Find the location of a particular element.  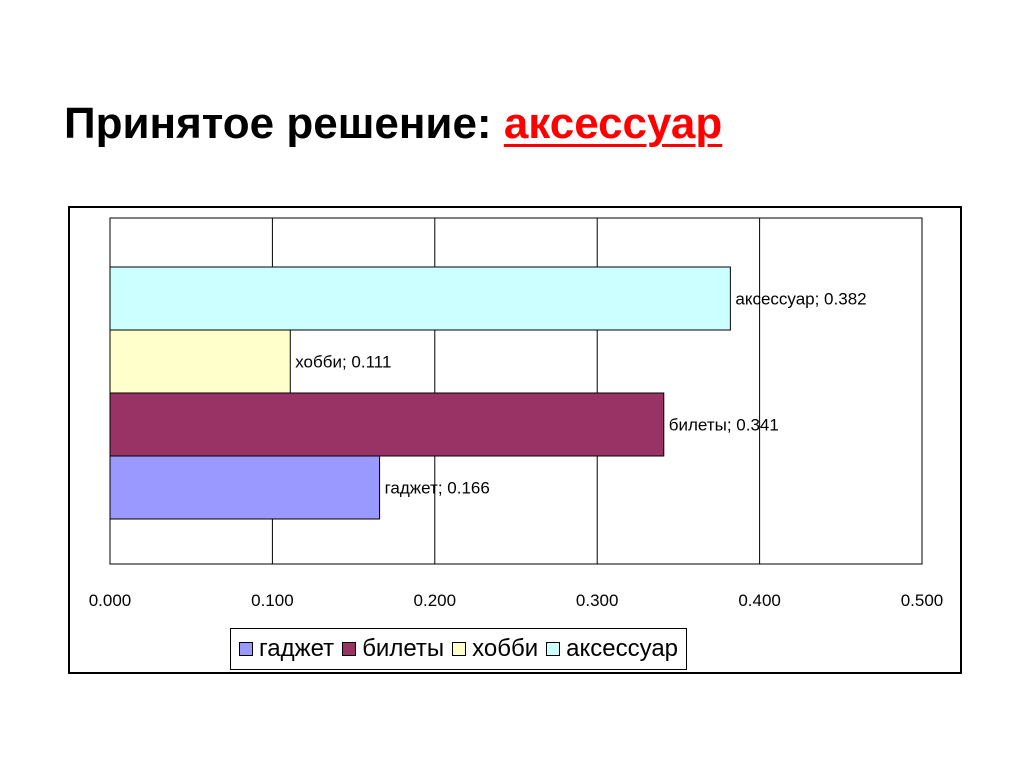

chart-legend: гаджет билеты хобби аксессуар is located at coordinates (459, 649).